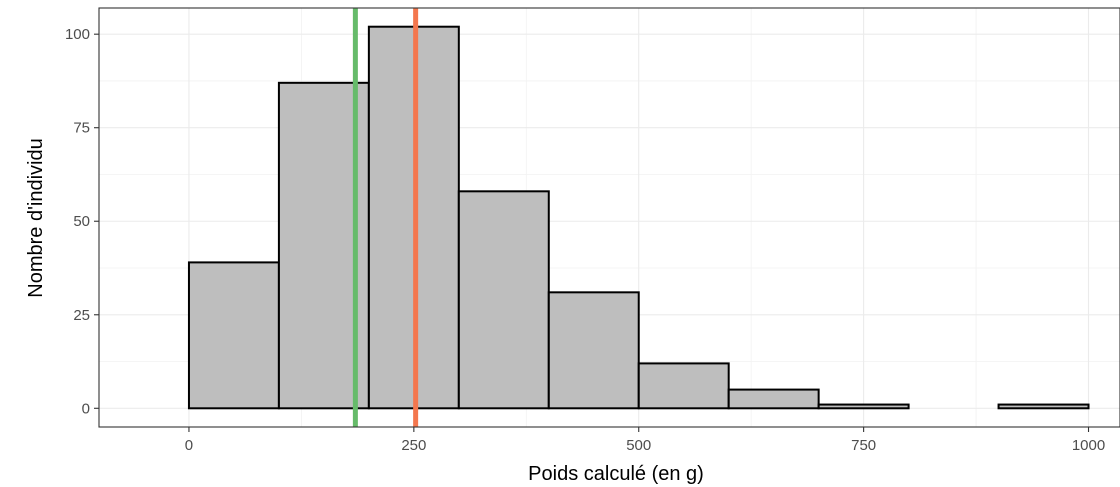 Image resolution: width=1120 pixels, height=487 pixels. What do you see at coordinates (86, 408) in the screenshot?
I see `y-tick-label: 0` at bounding box center [86, 408].